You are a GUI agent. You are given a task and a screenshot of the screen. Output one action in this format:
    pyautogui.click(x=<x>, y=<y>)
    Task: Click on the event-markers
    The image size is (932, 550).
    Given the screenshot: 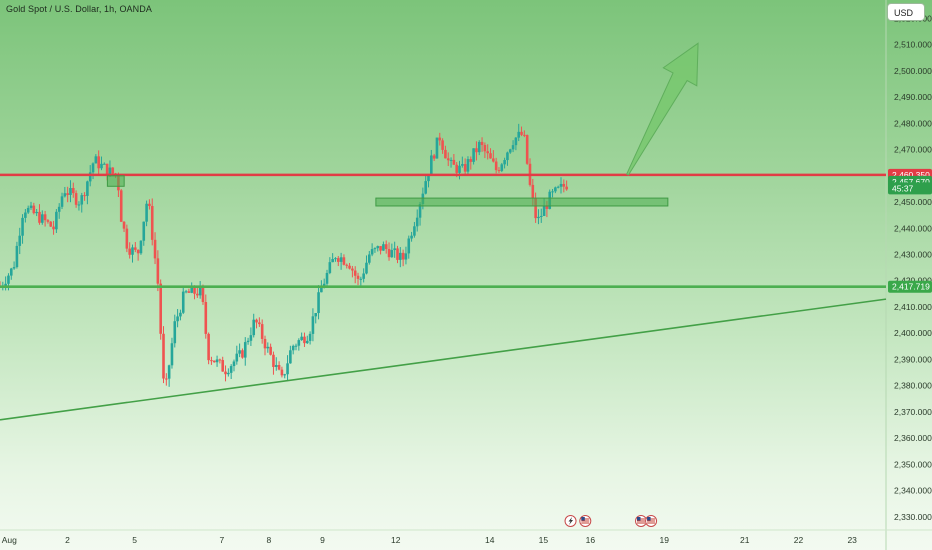 What is the action you would take?
    pyautogui.click(x=611, y=521)
    